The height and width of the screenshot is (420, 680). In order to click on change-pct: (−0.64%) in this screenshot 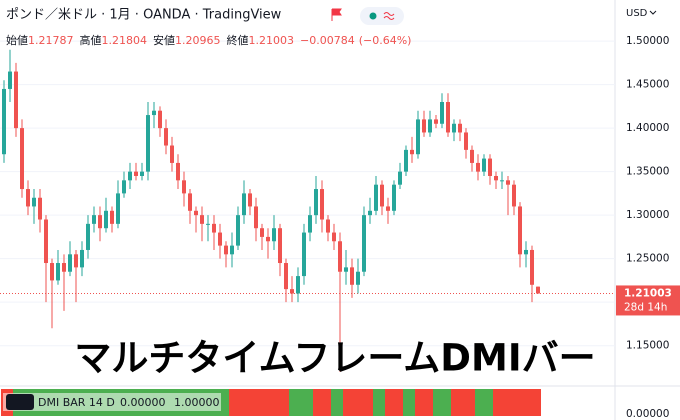, I will do `click(385, 40)`.